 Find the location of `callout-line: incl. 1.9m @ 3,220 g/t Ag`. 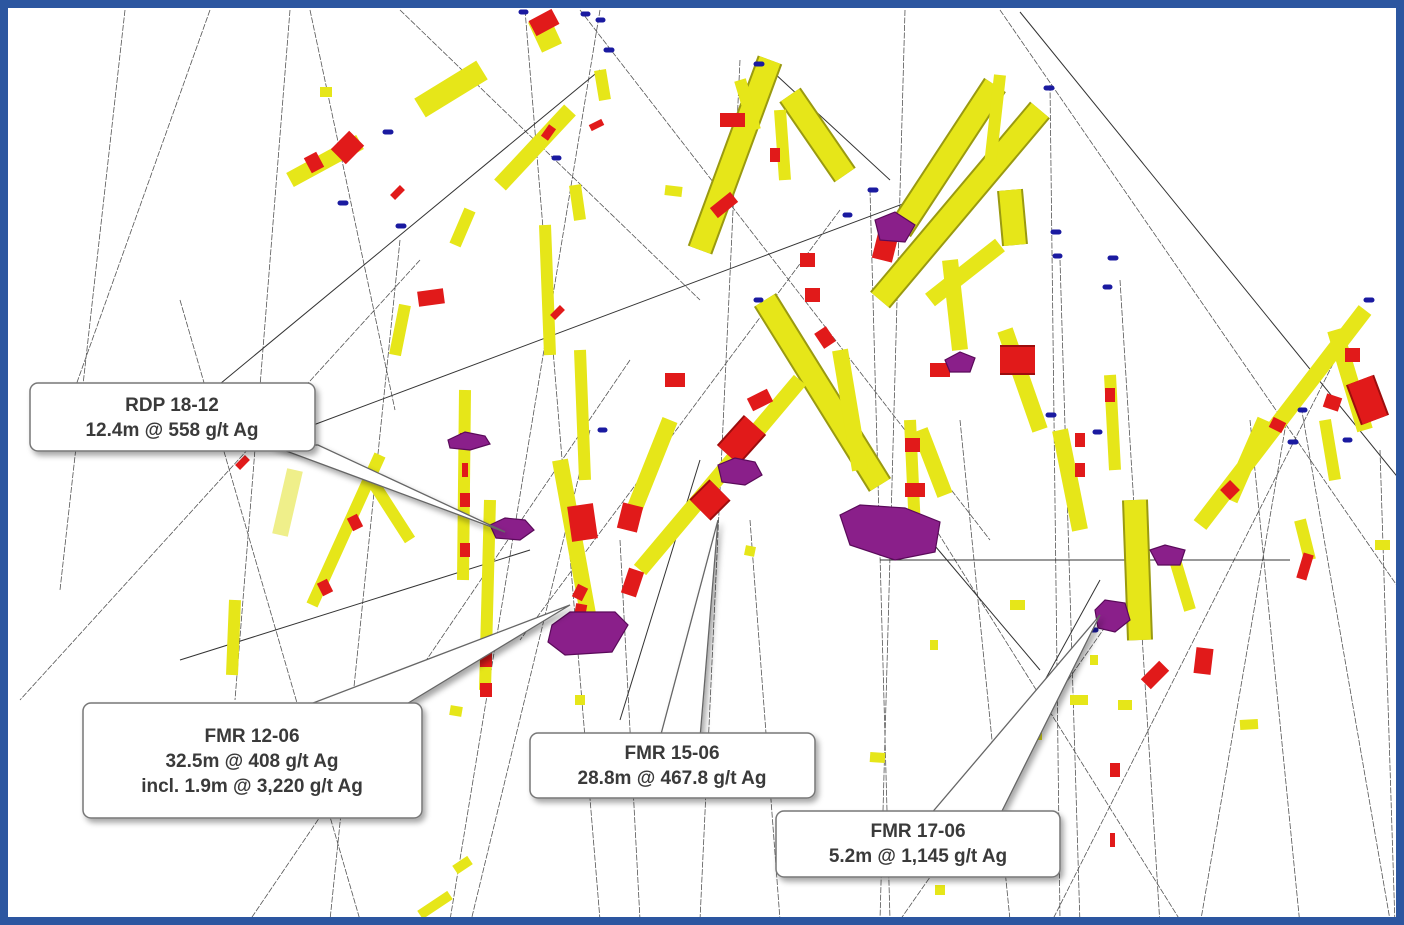

callout-line: incl. 1.9m @ 3,220 g/t Ag is located at coordinates (252, 786).